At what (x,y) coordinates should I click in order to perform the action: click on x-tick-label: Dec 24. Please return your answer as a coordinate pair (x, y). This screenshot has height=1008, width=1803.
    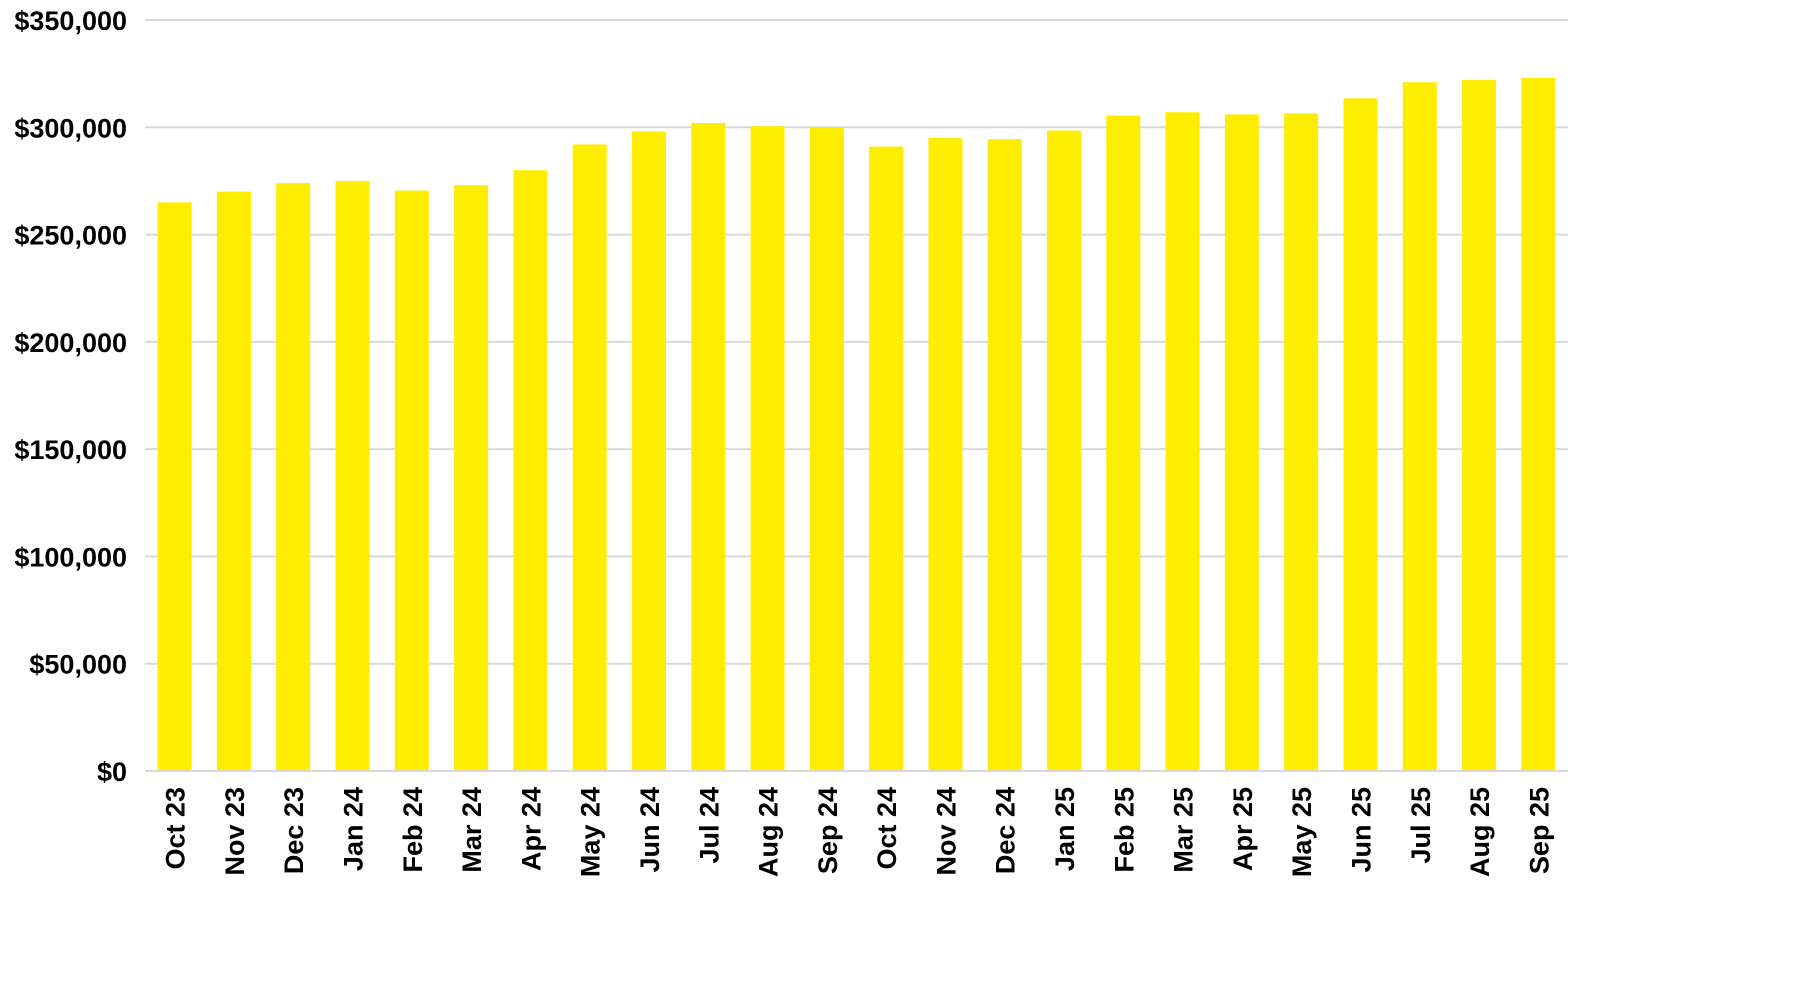
    Looking at the image, I should click on (1006, 830).